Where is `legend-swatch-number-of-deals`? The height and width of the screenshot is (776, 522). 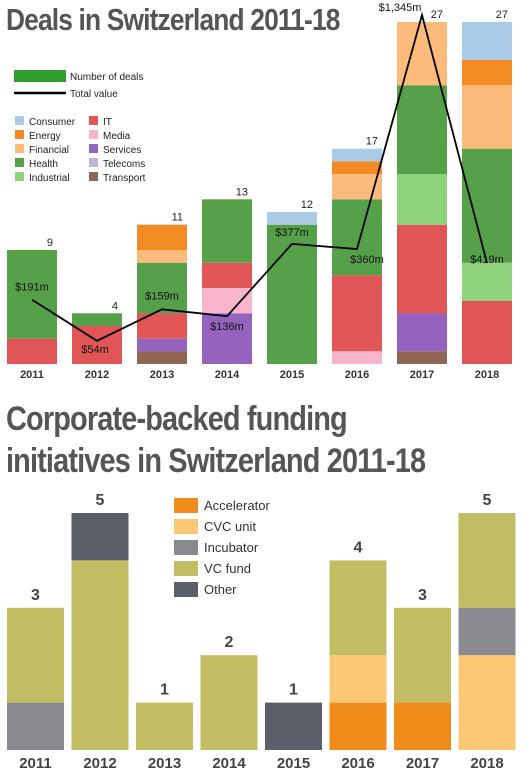
legend-swatch-number-of-deals is located at coordinates (40, 76).